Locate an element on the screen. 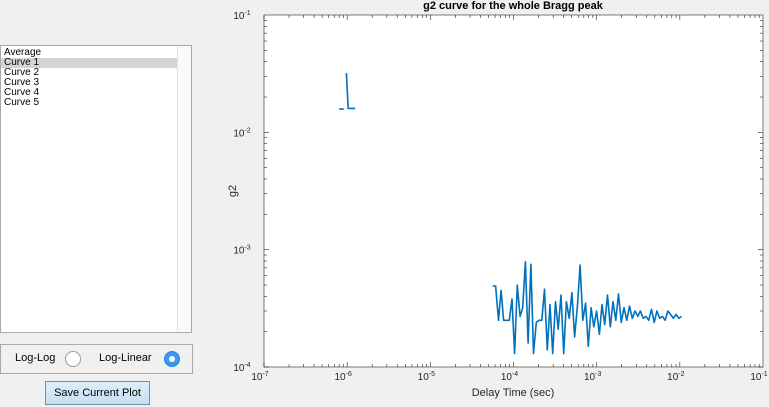 The image size is (769, 407). x-axis-label: Delay Time (sec) is located at coordinates (513, 393).